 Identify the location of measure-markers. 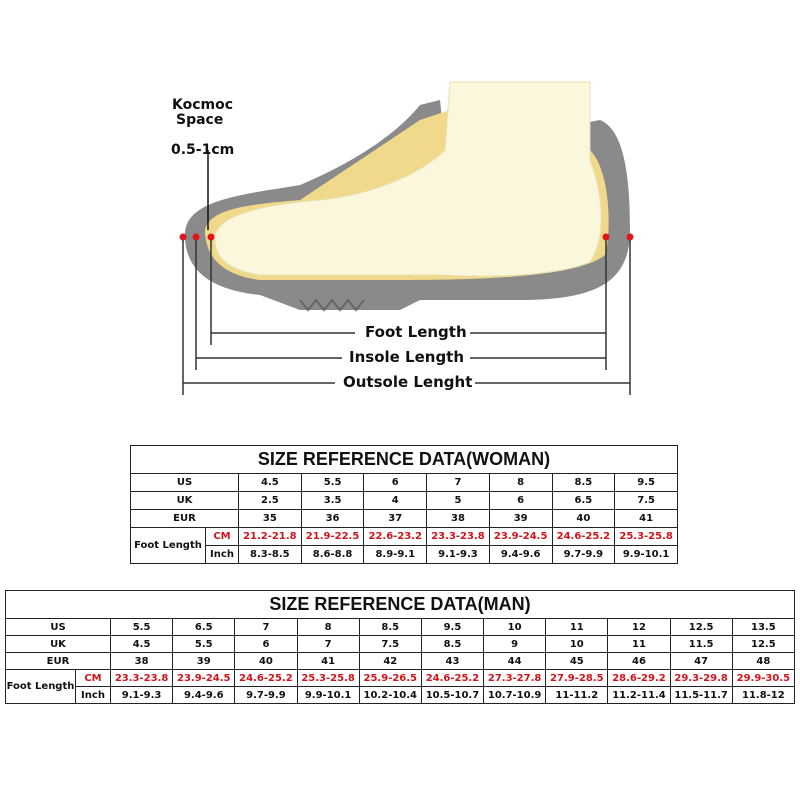
(406, 237).